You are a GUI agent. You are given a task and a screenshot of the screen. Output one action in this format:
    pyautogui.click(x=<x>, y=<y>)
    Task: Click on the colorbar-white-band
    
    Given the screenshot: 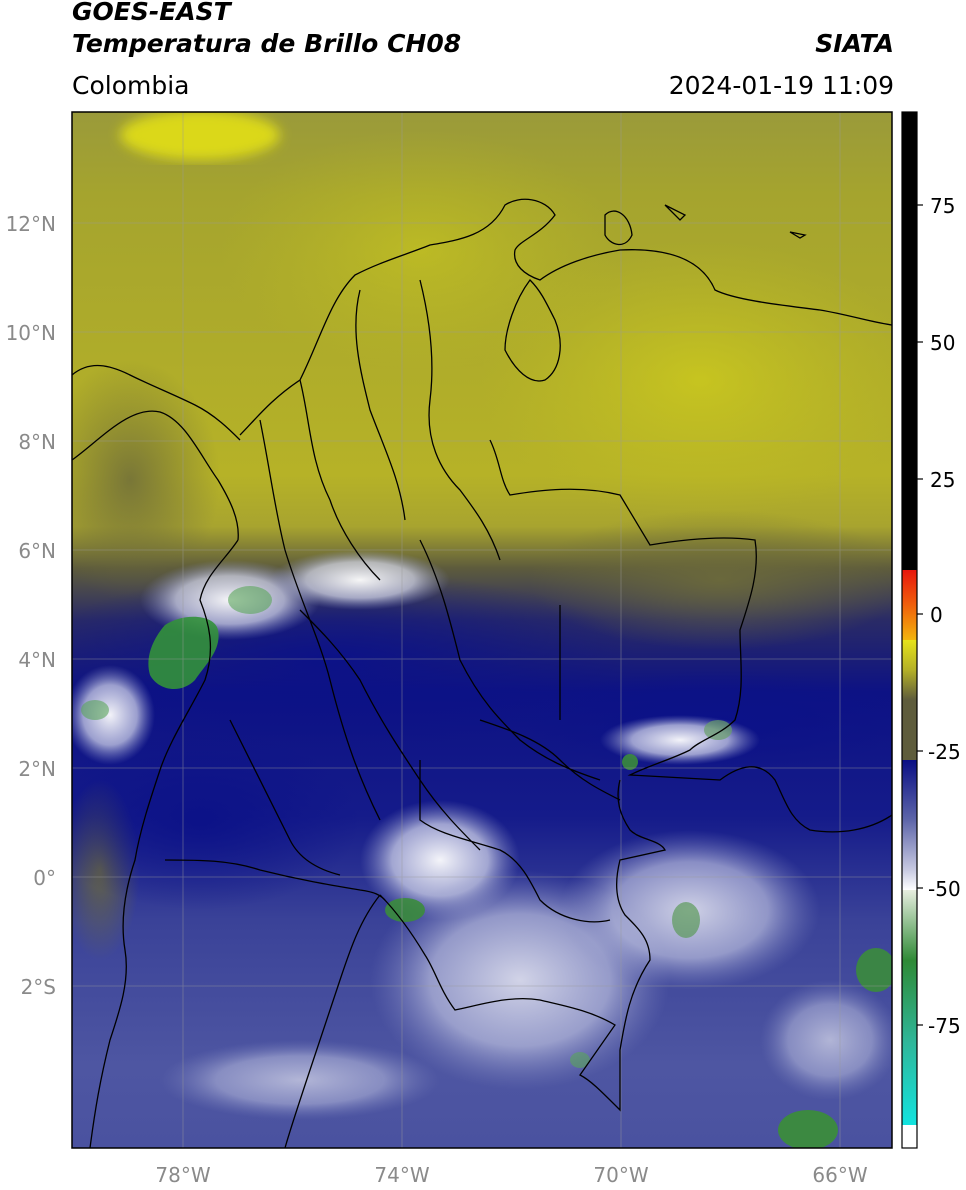 What is the action you would take?
    pyautogui.click(x=909, y=1136)
    